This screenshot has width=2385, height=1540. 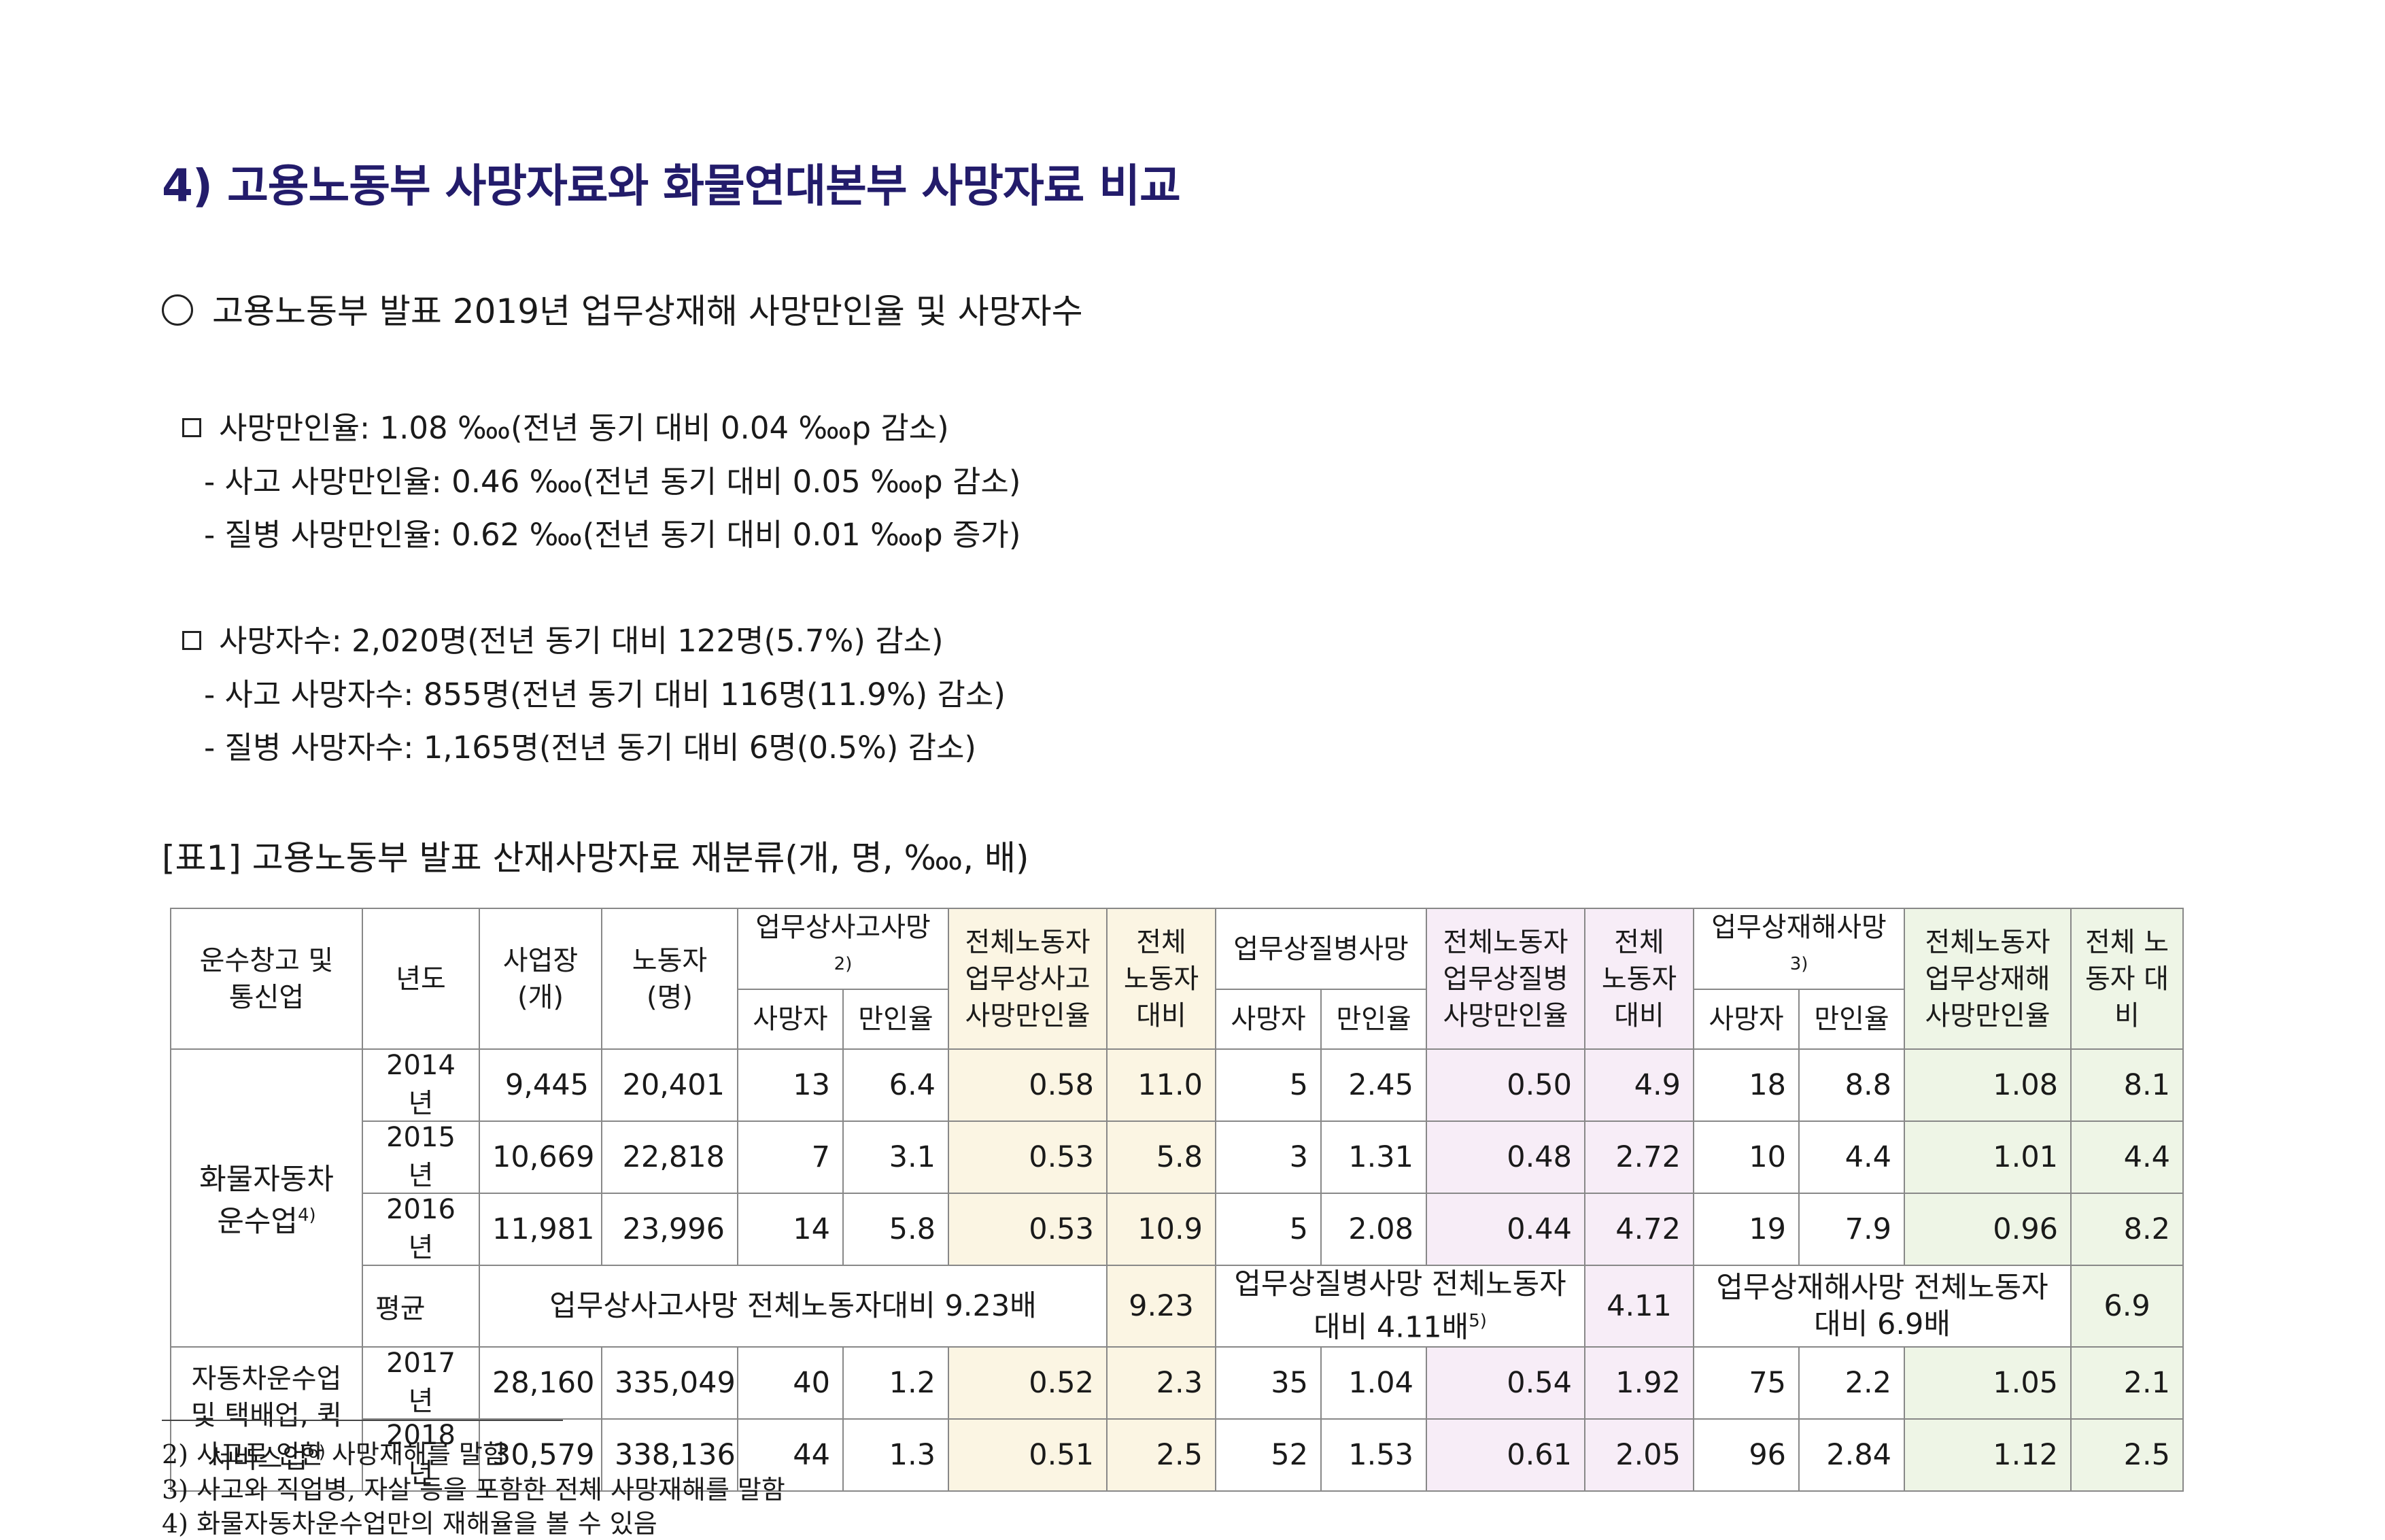 I want to click on cell-disaster-rate: 8.8, so click(x=1852, y=1085).